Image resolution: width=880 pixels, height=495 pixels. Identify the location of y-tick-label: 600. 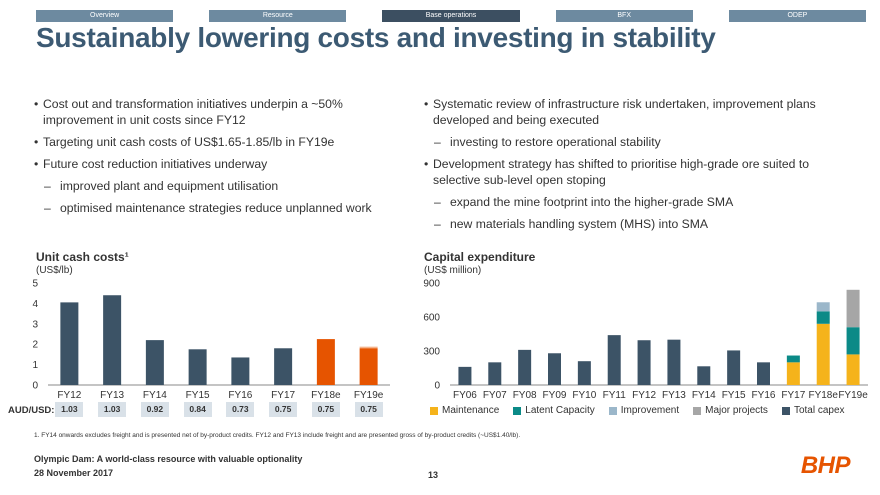
(431, 318).